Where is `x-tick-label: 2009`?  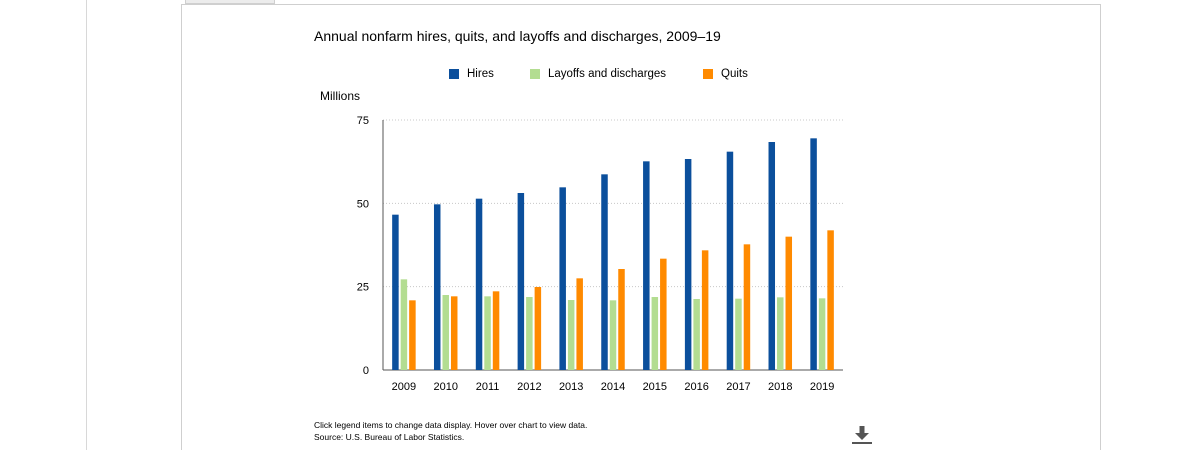 x-tick-label: 2009 is located at coordinates (404, 387).